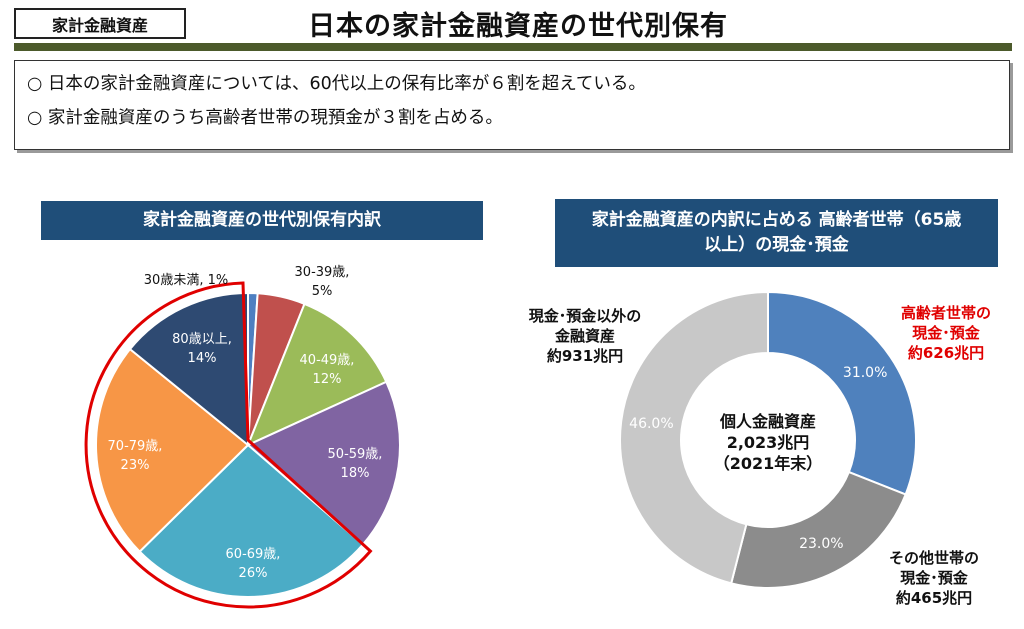  Describe the element at coordinates (265, 118) in the screenshot. I see `summary-line-2: ○ 家計金融資産のうち高齢者世帯の現預金が３割を占める。` at that location.